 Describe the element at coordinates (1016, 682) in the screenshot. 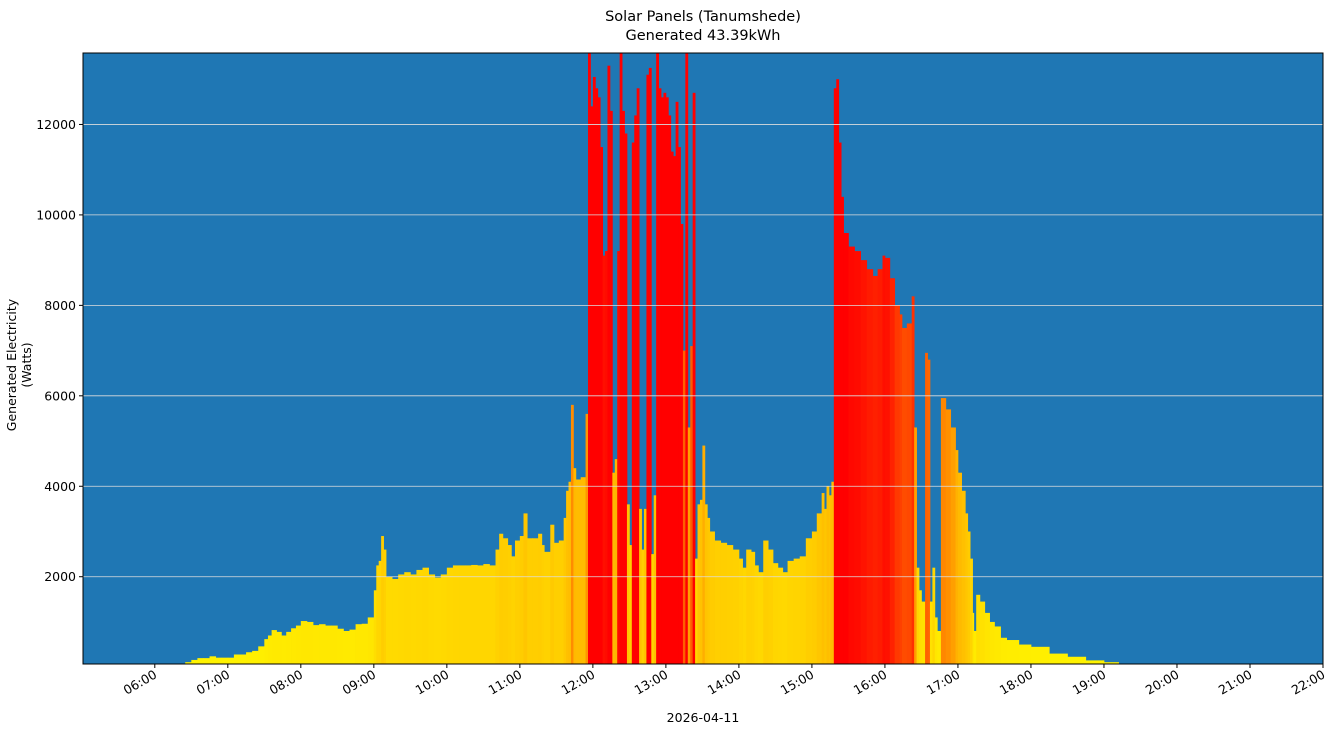

I see `x-tick-label: 18:00` at that location.